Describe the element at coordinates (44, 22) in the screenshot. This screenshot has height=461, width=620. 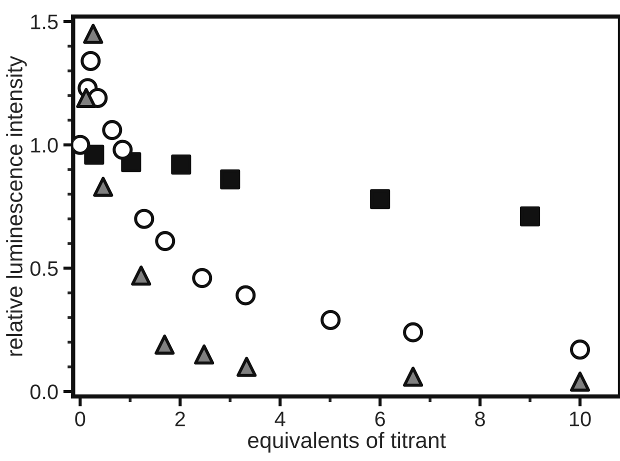
I see `y-tick-label: 1.5` at that location.